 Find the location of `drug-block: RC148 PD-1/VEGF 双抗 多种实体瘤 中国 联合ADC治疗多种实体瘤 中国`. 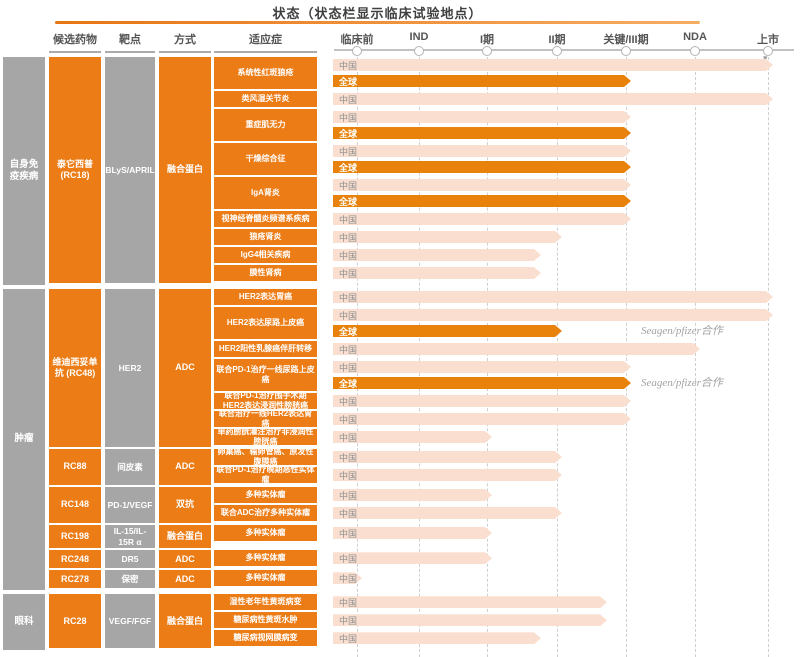

drug-block: RC148 PD-1/VEGF 双抗 多种实体瘤 中国 联合ADC治疗多种实体瘤 中国 is located at coordinates (428, 505).